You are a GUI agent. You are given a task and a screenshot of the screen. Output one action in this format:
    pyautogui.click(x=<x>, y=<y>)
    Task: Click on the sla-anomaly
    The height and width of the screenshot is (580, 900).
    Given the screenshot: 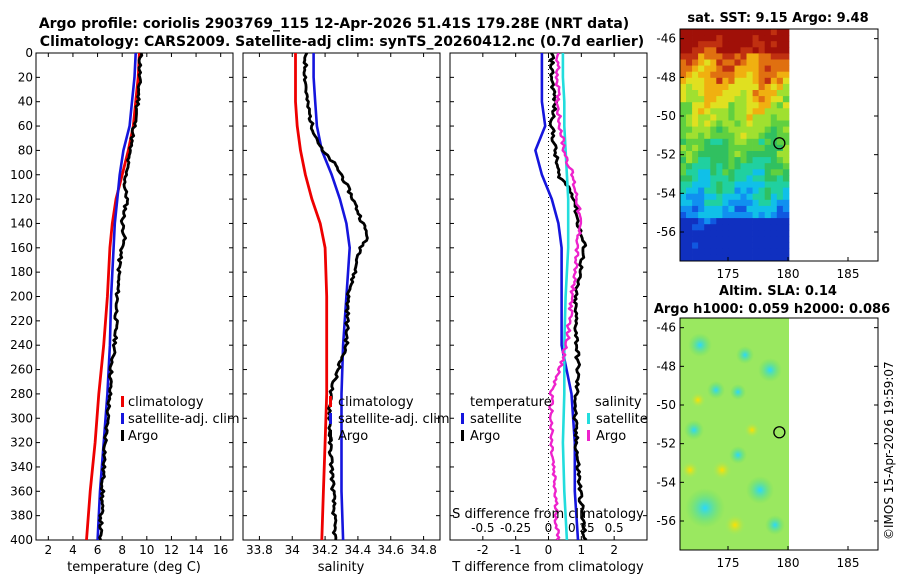 What is the action you would take?
    pyautogui.click(x=738, y=392)
    